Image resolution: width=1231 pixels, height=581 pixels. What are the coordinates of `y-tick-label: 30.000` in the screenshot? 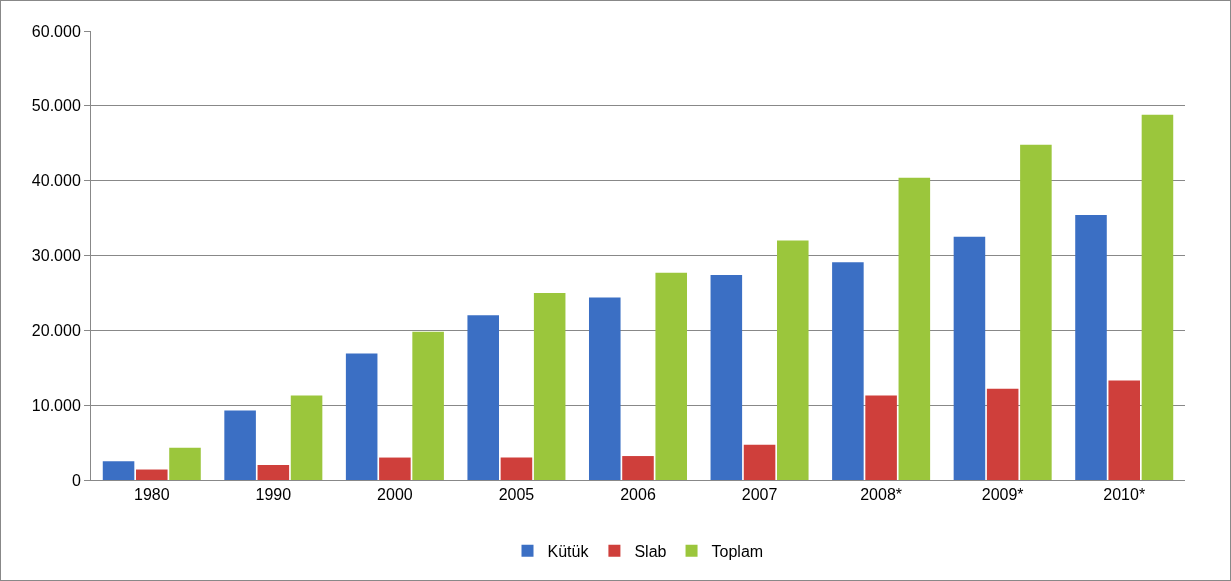 It's located at (56, 256).